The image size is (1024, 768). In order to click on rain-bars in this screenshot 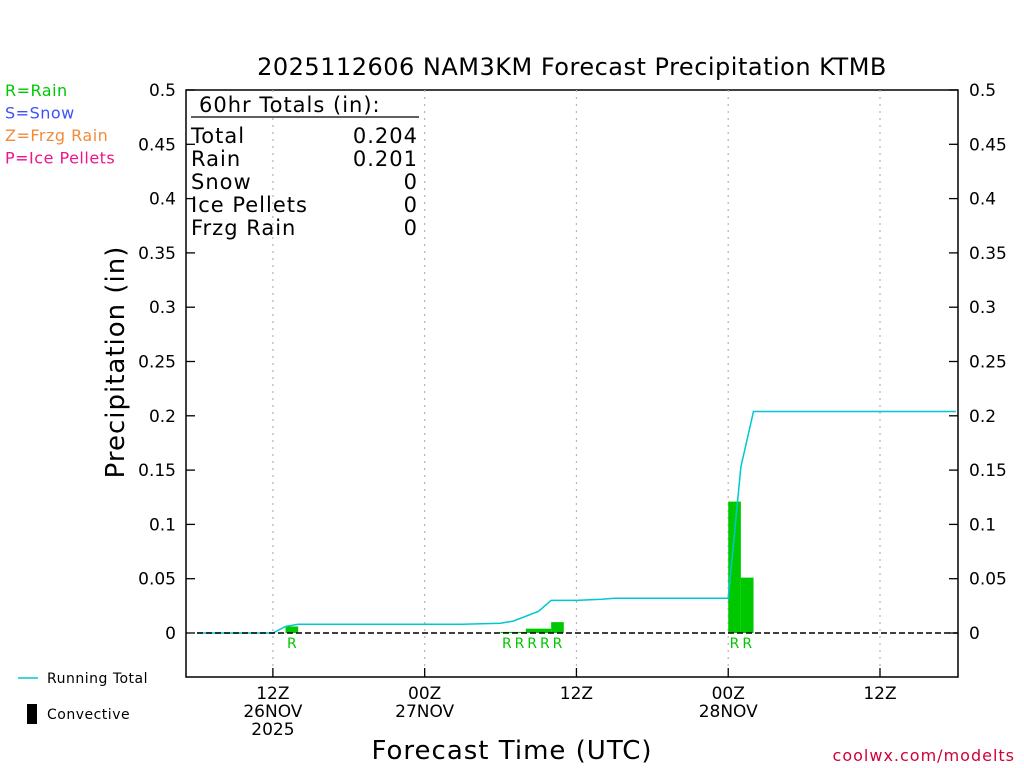, I will do `click(519, 567)`.